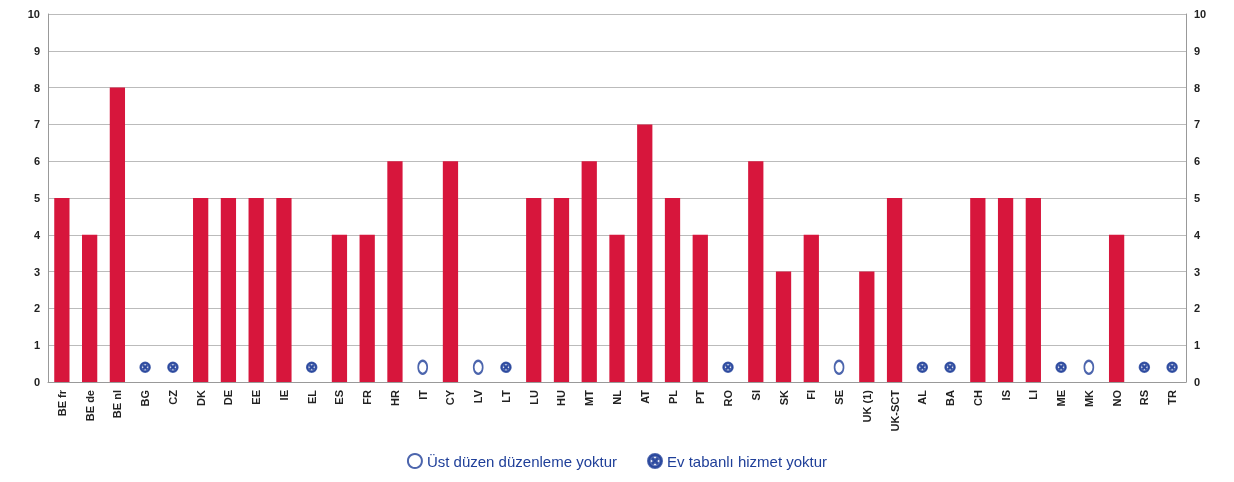 This screenshot has width=1234, height=482. I want to click on x-tick-label: CY, so click(450, 397).